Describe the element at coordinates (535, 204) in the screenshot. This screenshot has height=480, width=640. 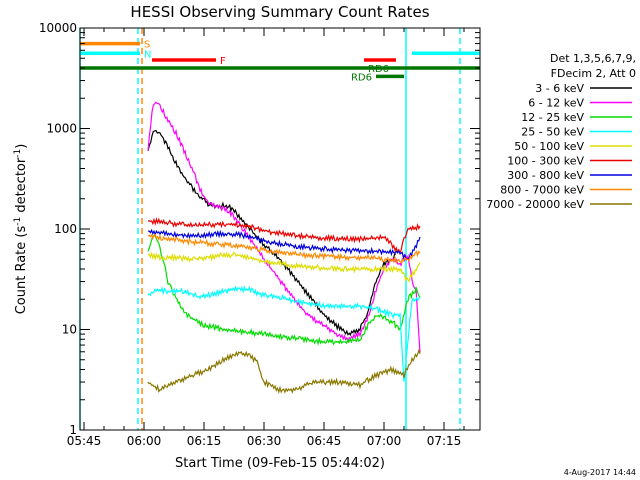
I see `legend-label-7000-20000-kev: 7000 - 20000 keV` at that location.